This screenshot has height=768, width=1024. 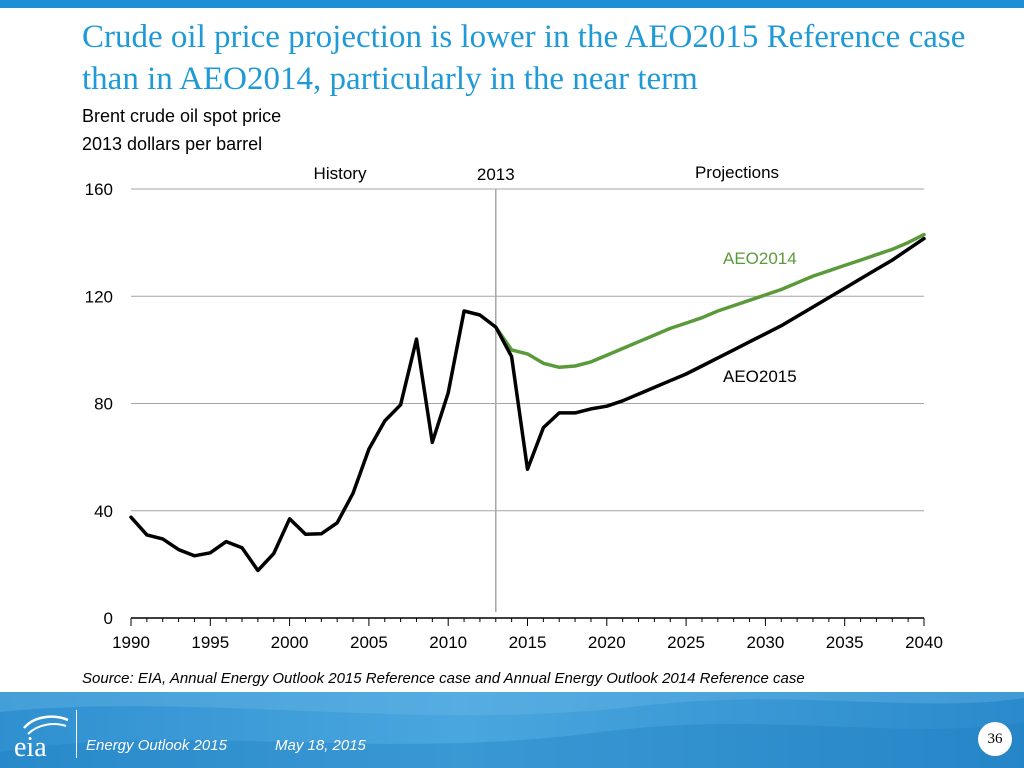 I want to click on x-tick-label: 2020, so click(x=607, y=642).